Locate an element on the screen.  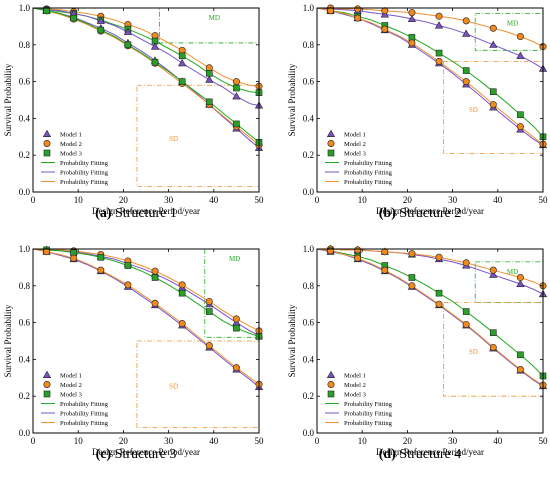
caption-text: Structure 1 is located at coordinates (144, 213).